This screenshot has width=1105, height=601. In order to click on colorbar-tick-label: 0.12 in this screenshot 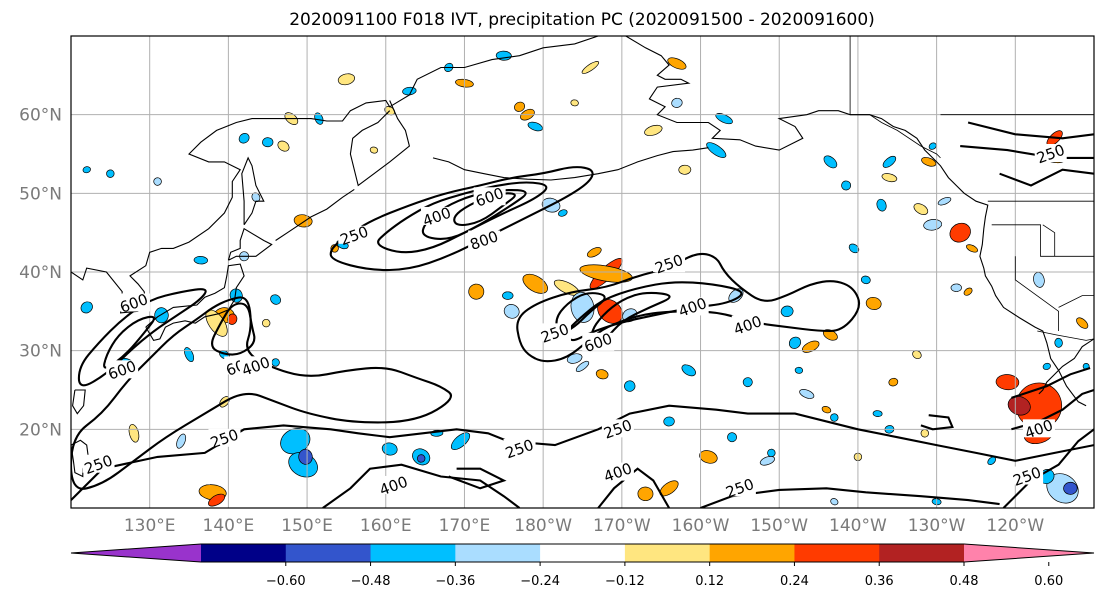, I will do `click(709, 581)`.